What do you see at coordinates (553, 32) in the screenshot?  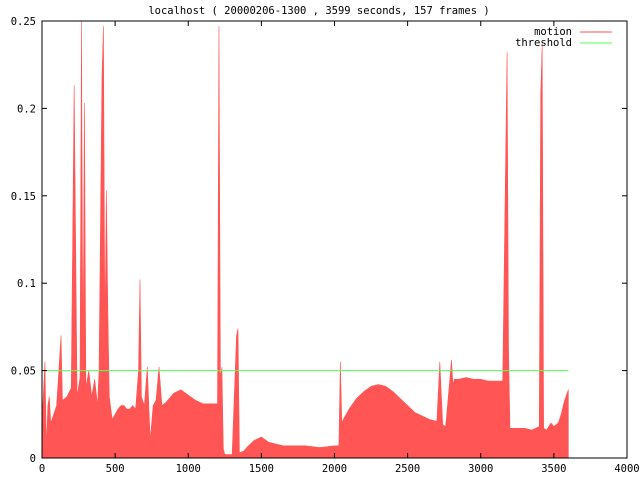 I see `legend-label-motion: motion` at bounding box center [553, 32].